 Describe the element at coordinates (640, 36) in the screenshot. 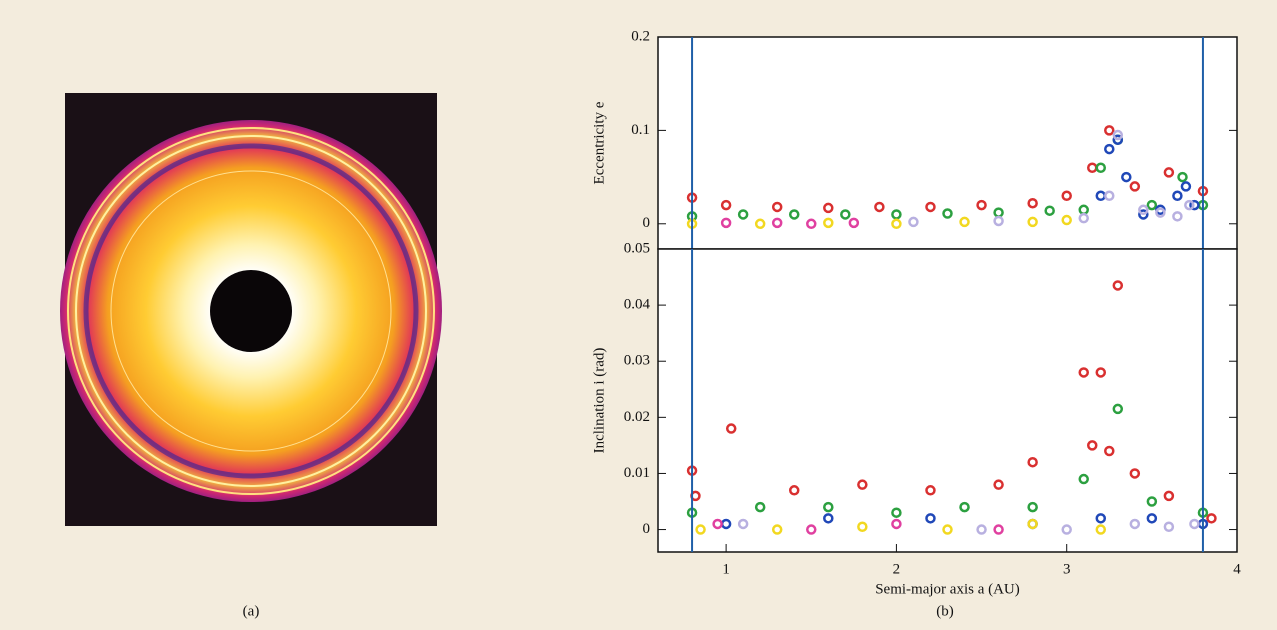

I see `y-tick-label: 0.2` at that location.